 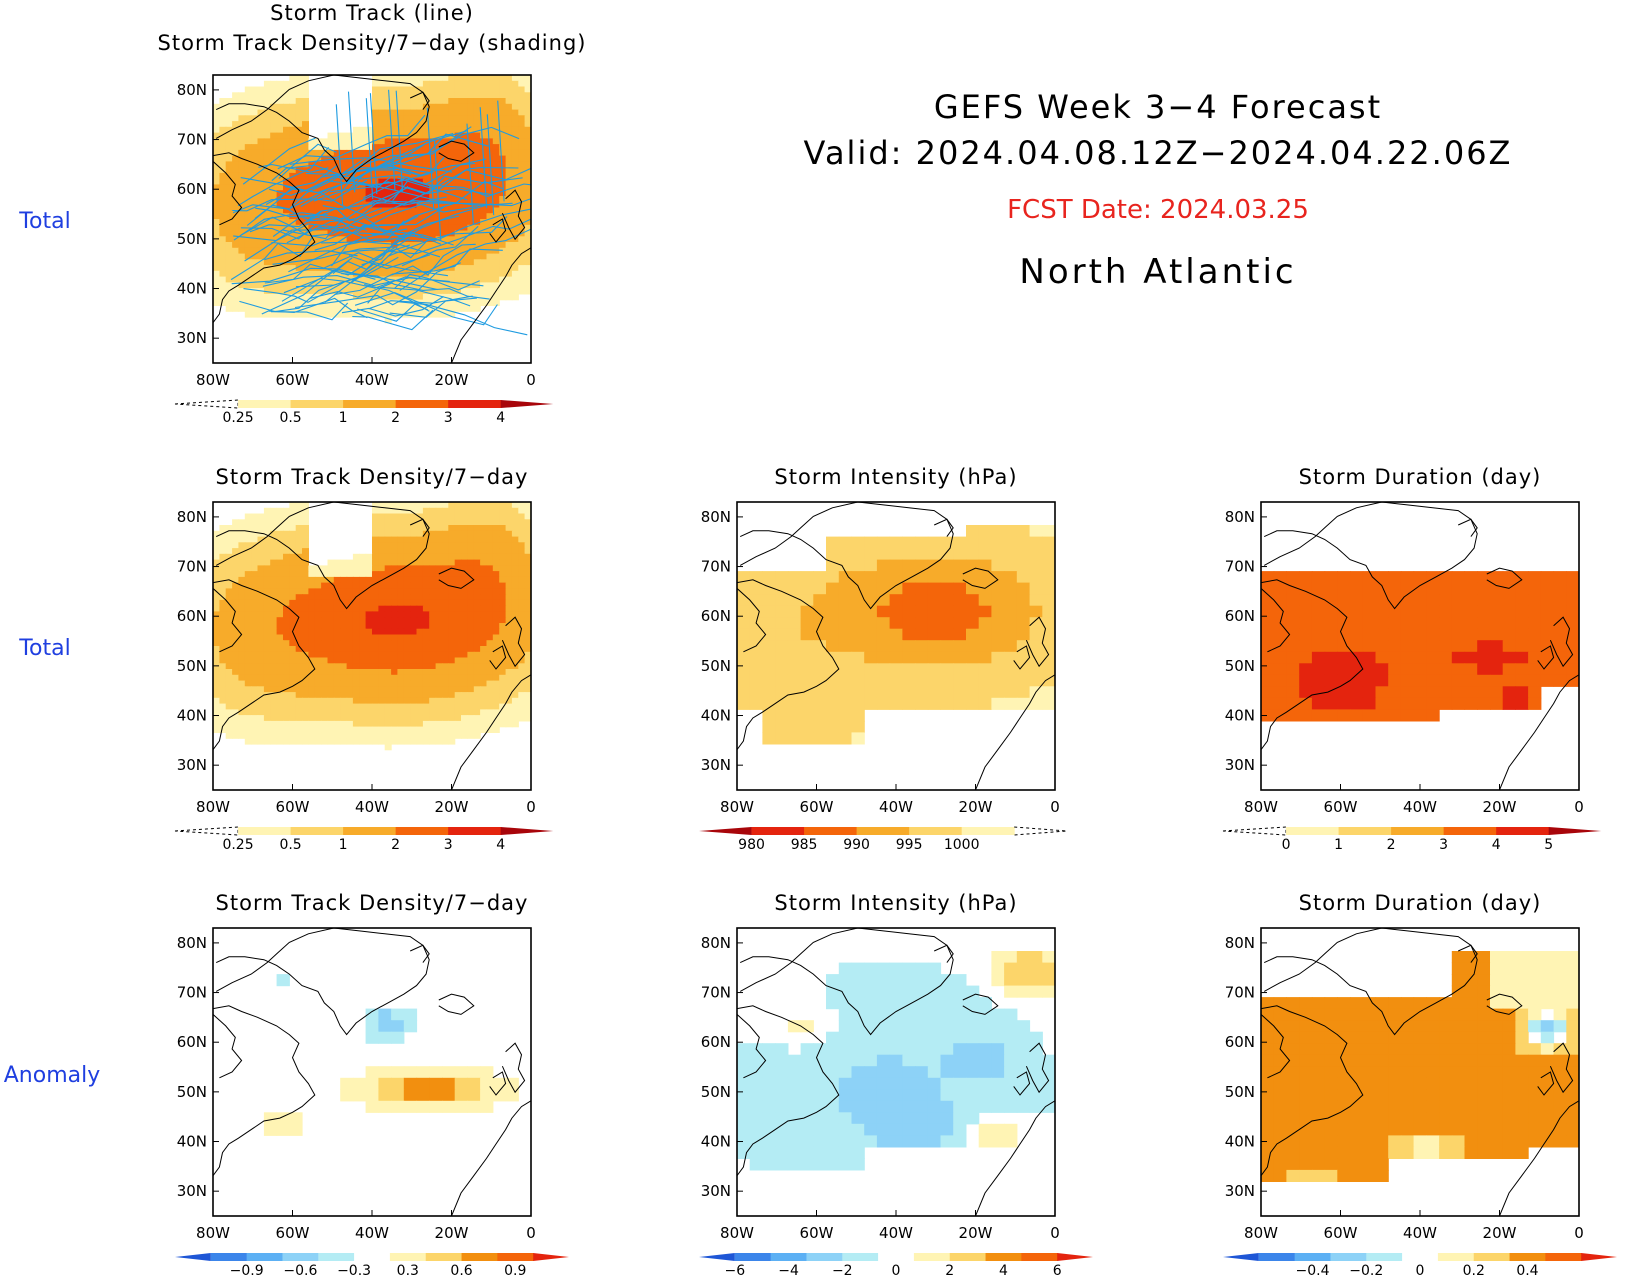 What do you see at coordinates (452, 807) in the screenshot?
I see `x-tick-label: 20W` at bounding box center [452, 807].